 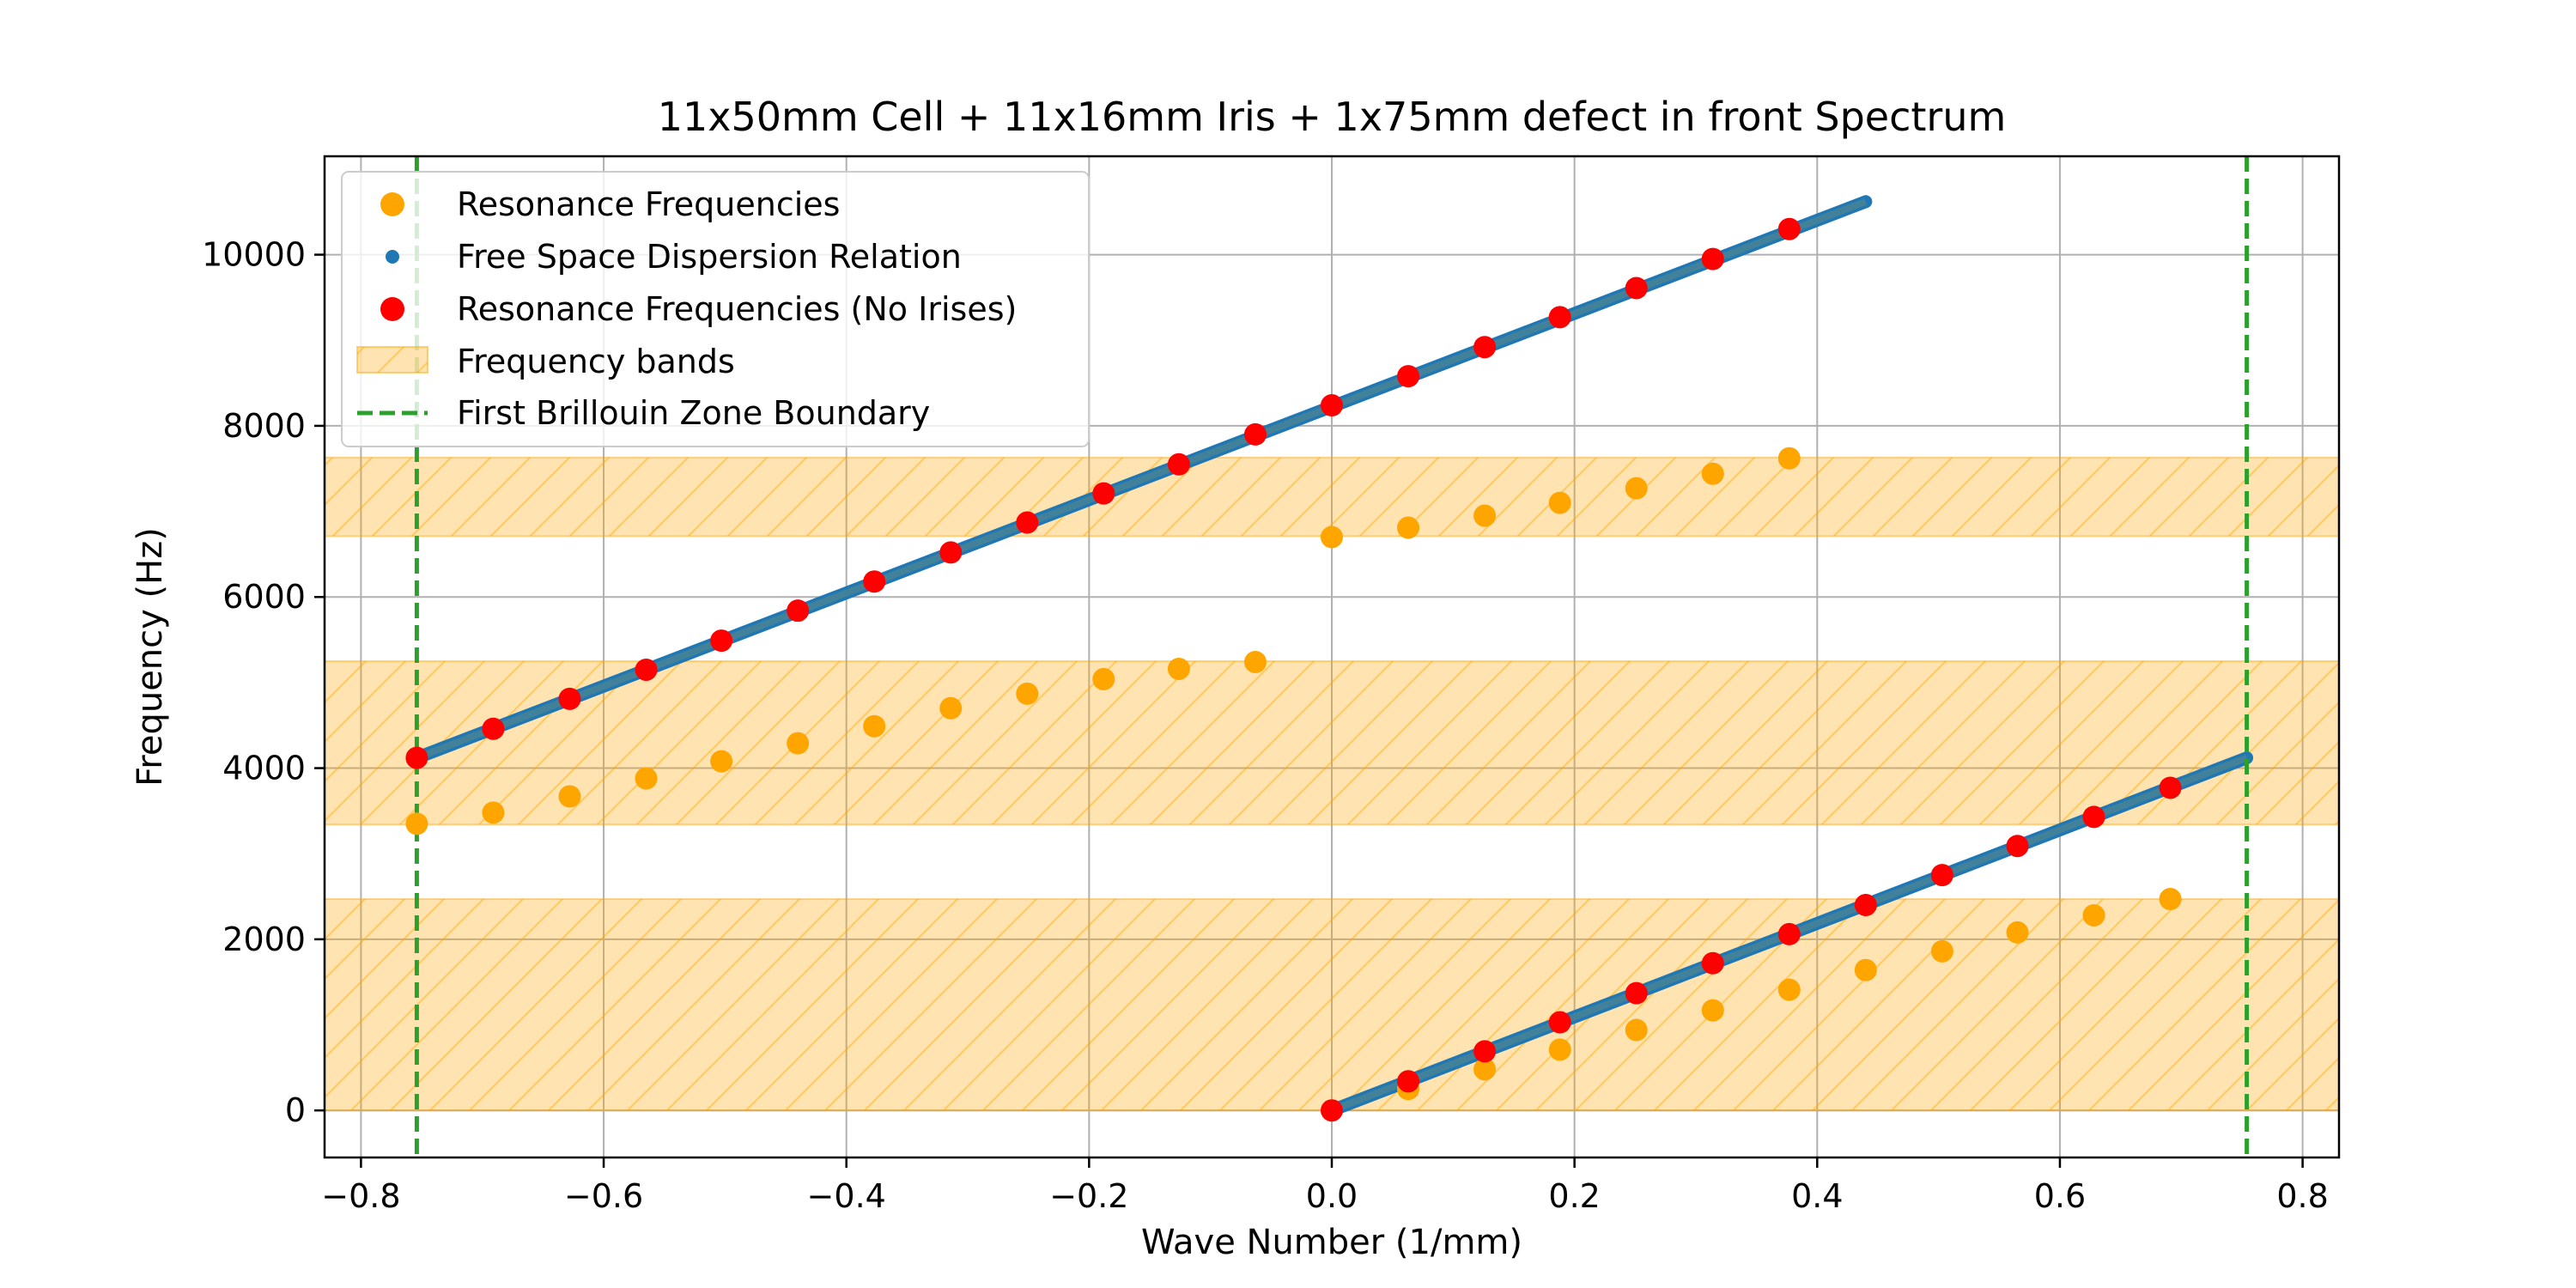 I want to click on x-axis-label: Wave Number (1/mm), so click(x=1331, y=1243).